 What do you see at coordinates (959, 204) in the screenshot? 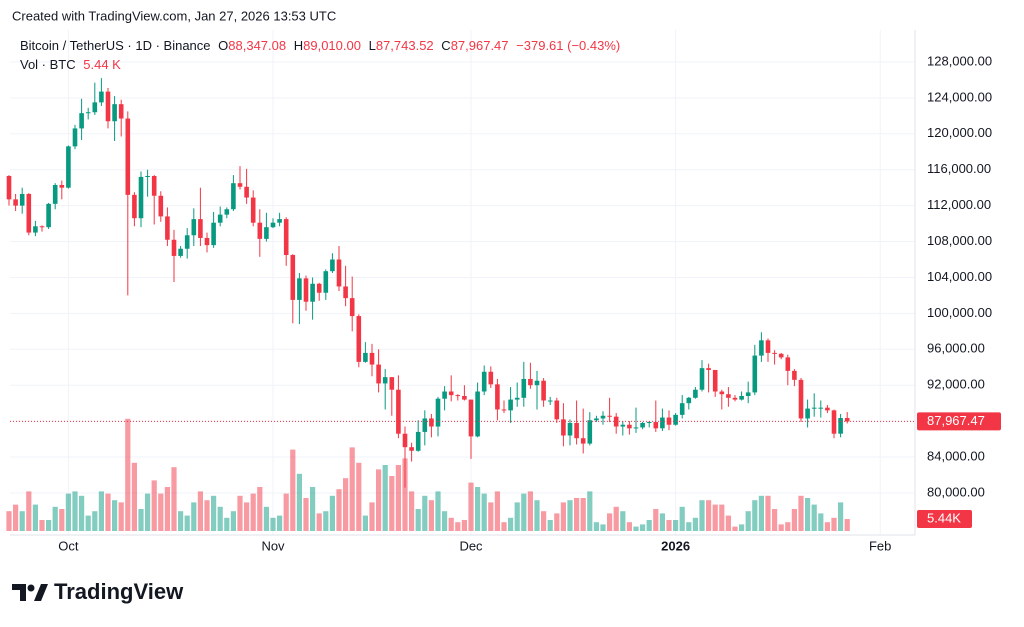
I see `y-tick-label: 112,000.00` at bounding box center [959, 204].